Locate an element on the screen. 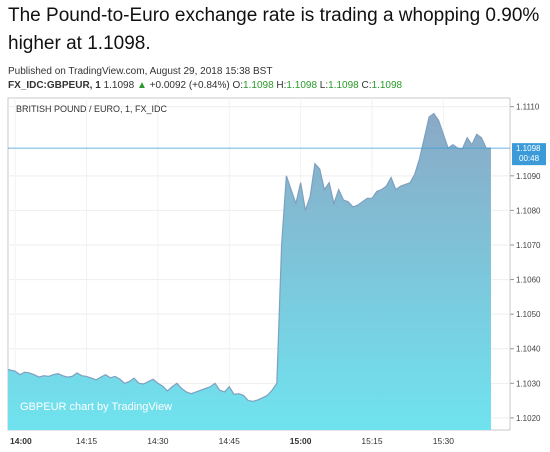  last-price-tag-label: 1.1098 is located at coordinates (528, 148).